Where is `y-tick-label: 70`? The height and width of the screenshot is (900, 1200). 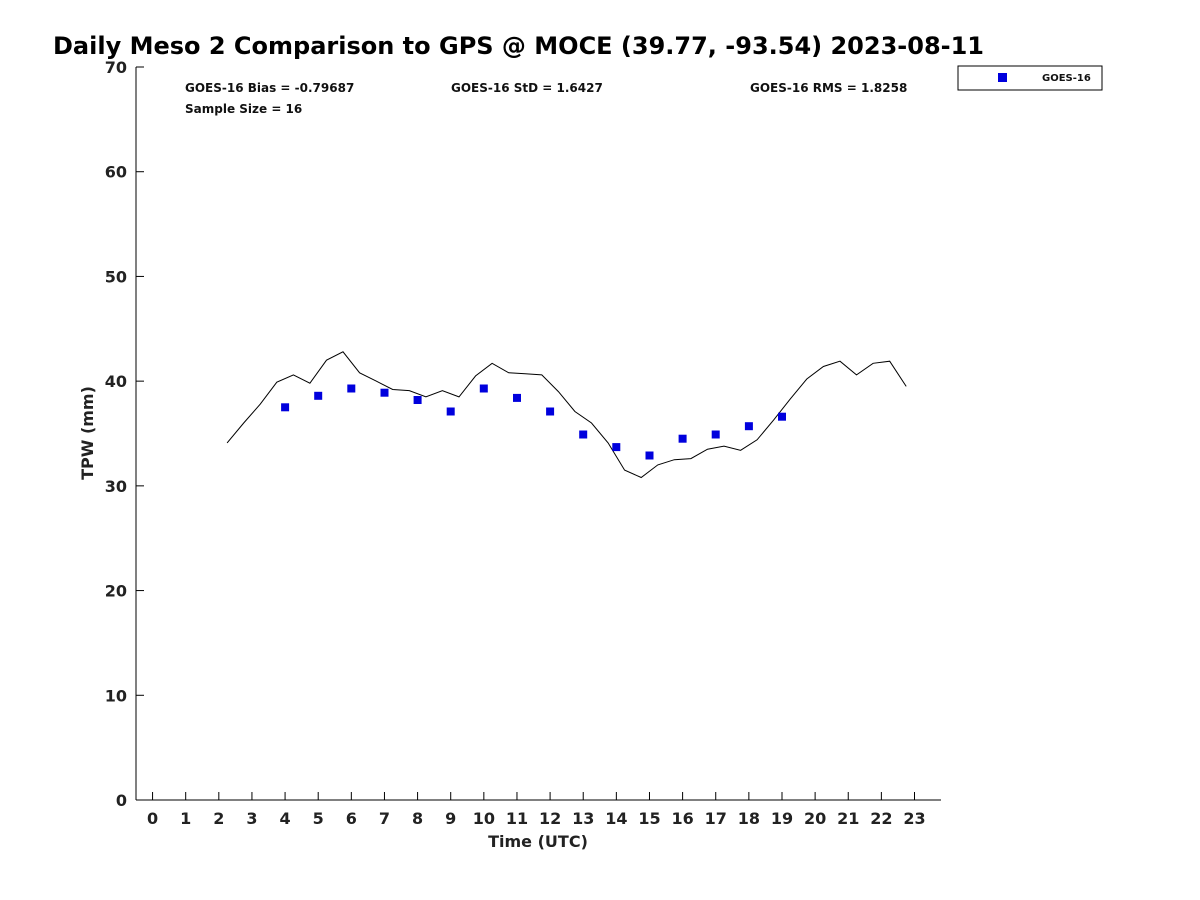 y-tick-label: 70 is located at coordinates (116, 67).